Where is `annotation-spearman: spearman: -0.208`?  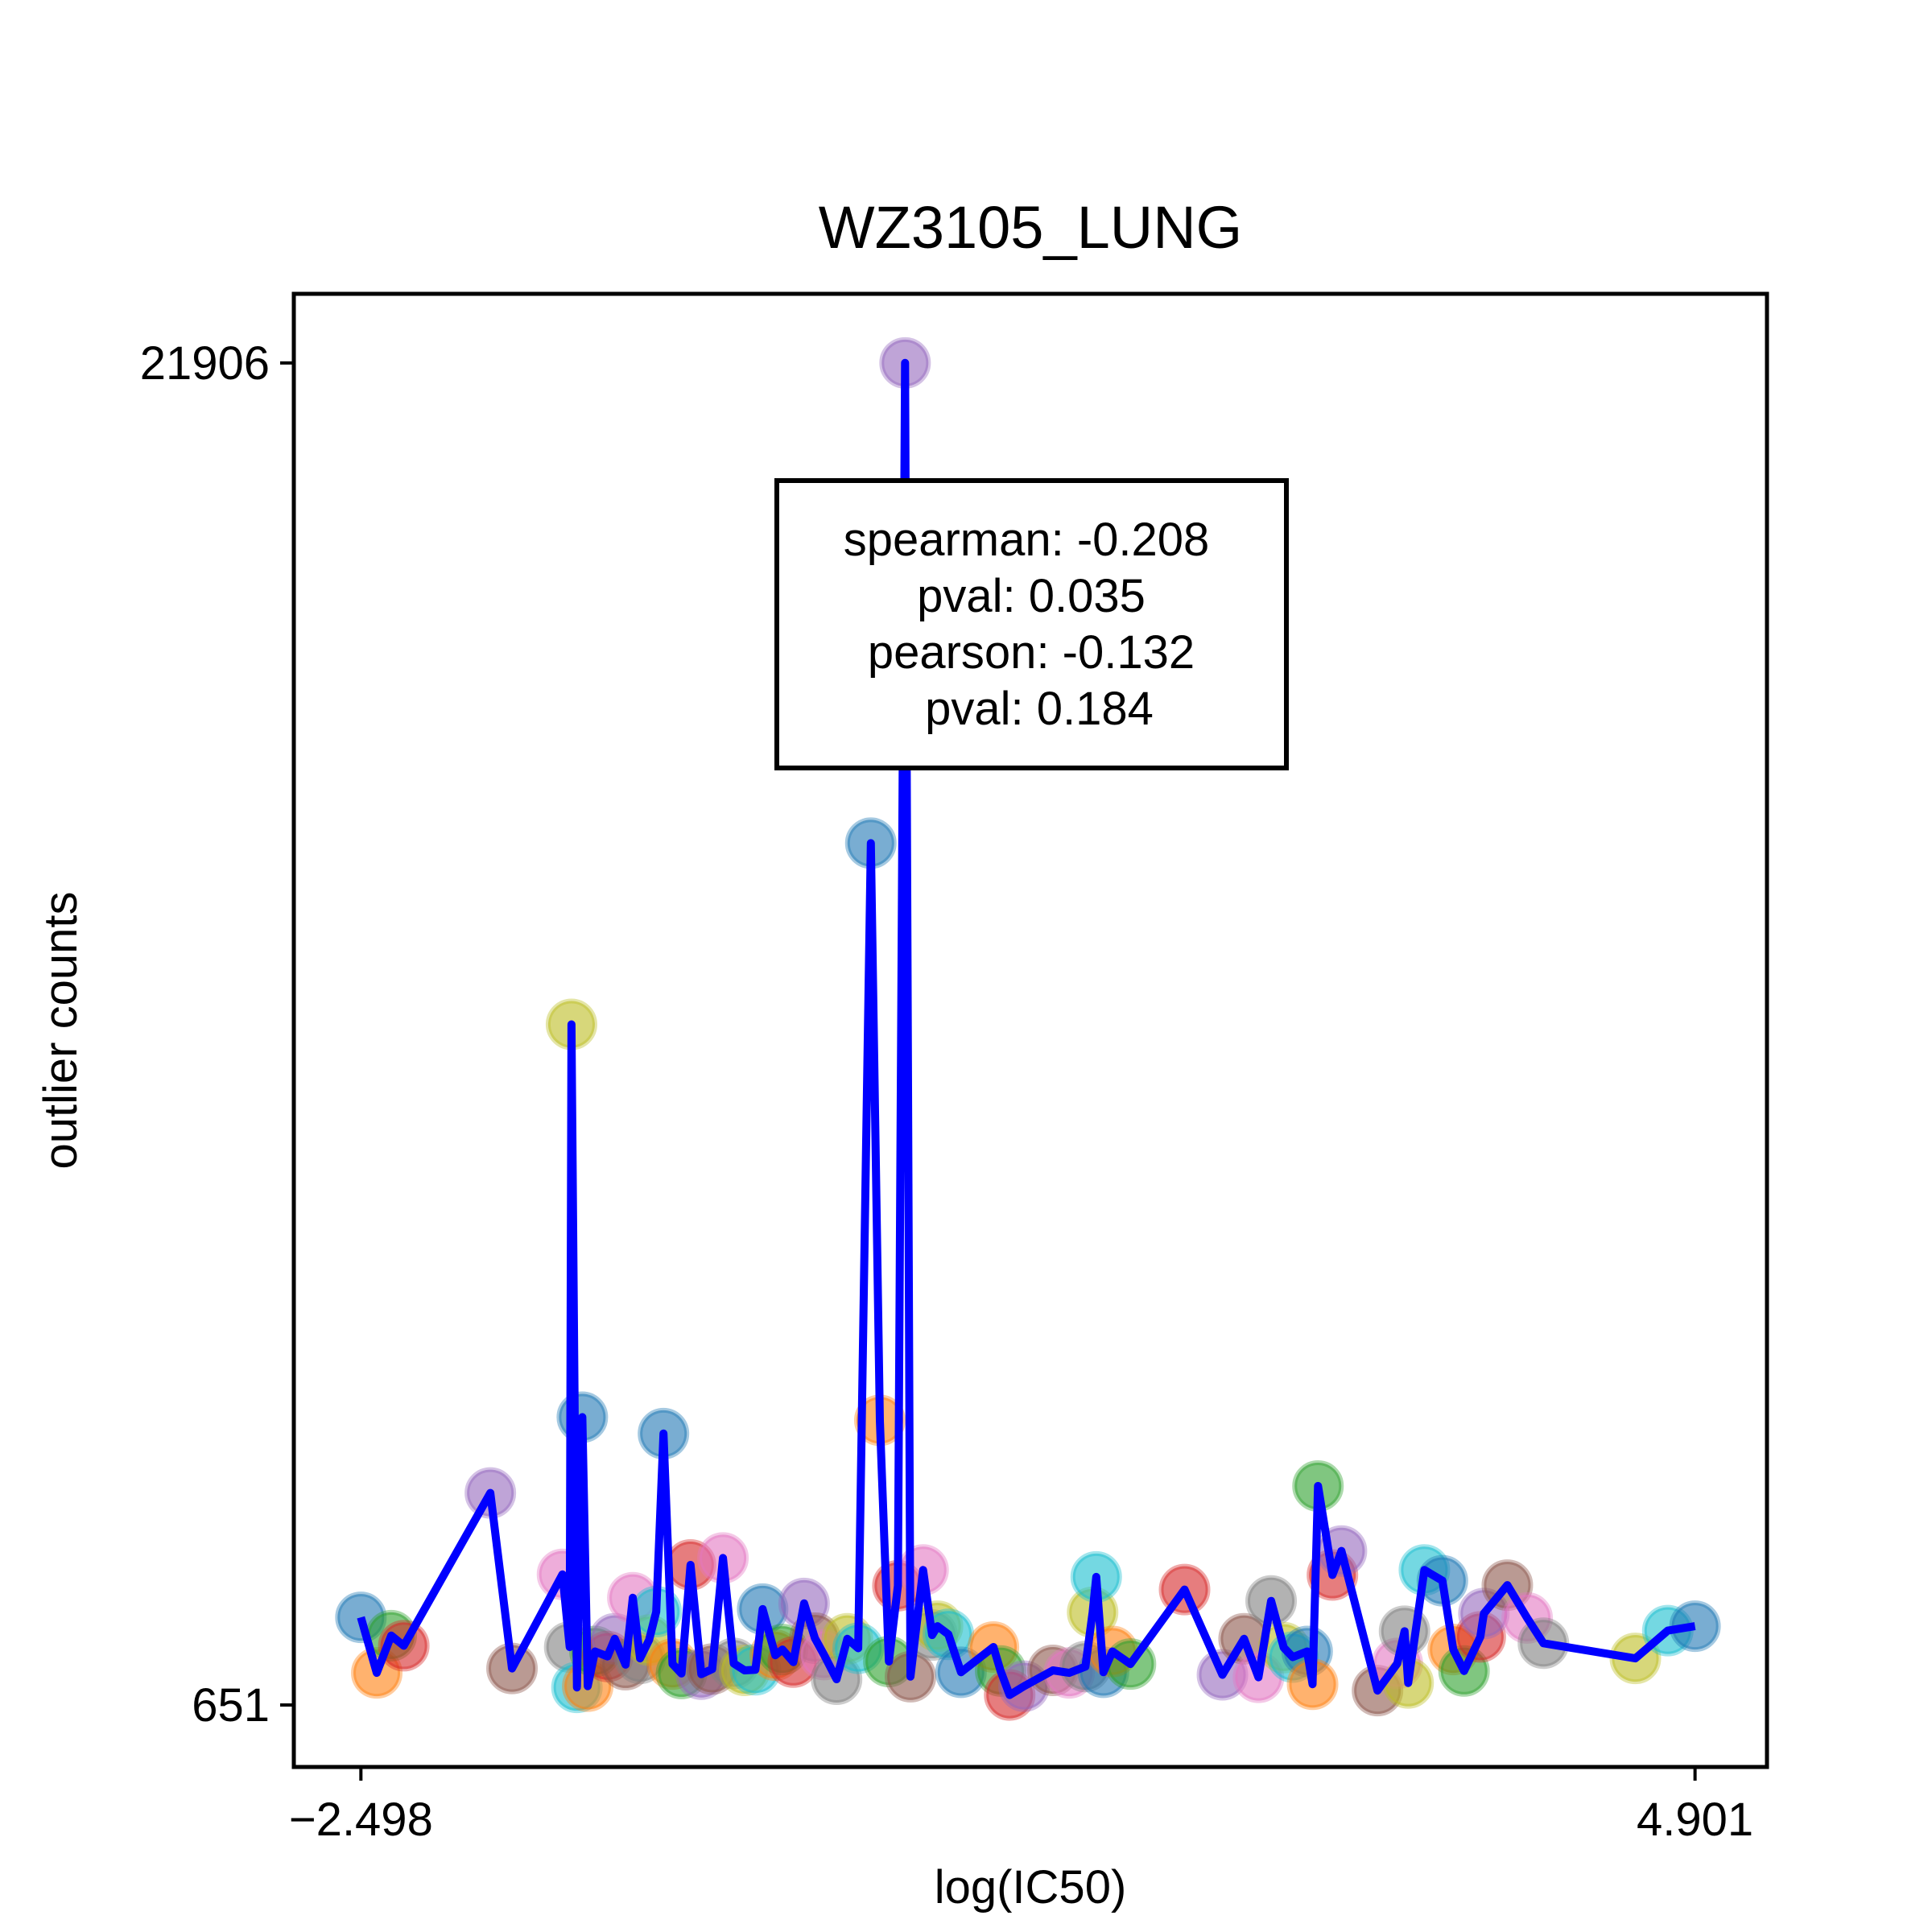 annotation-spearman: spearman: -0.208 is located at coordinates (1027, 540).